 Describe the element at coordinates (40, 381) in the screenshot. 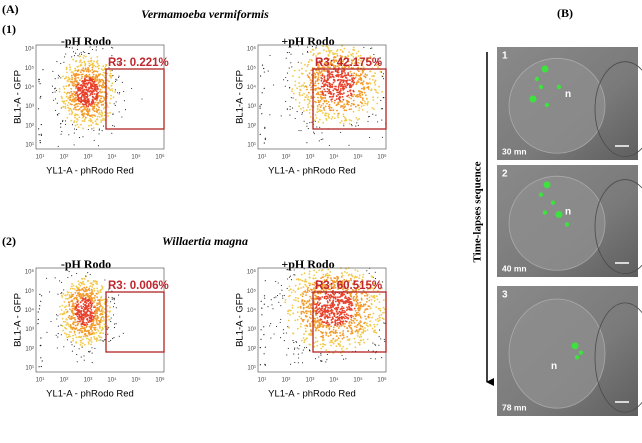

I see `x-tick-label: 10¹` at that location.